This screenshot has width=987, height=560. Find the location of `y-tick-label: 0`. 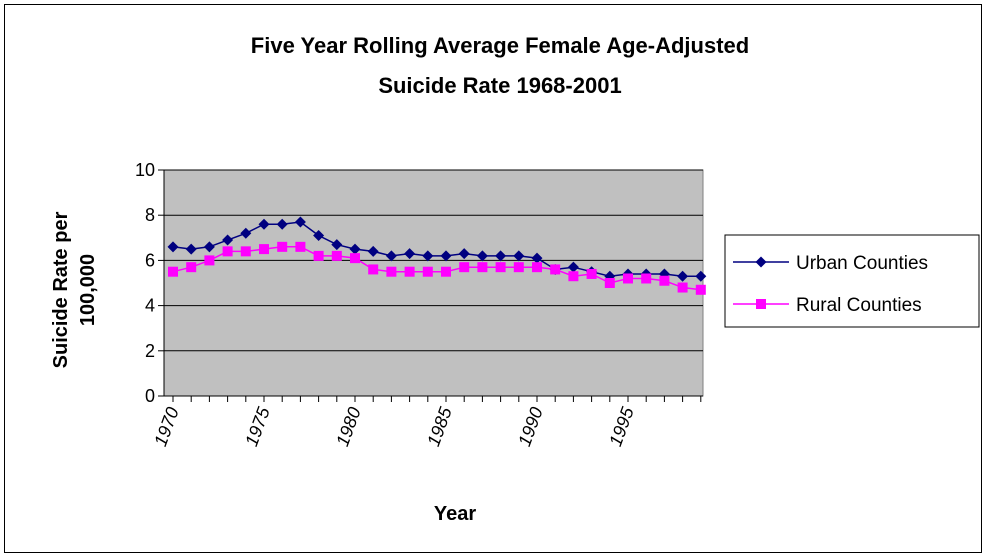

y-tick-label: 0 is located at coordinates (150, 396).